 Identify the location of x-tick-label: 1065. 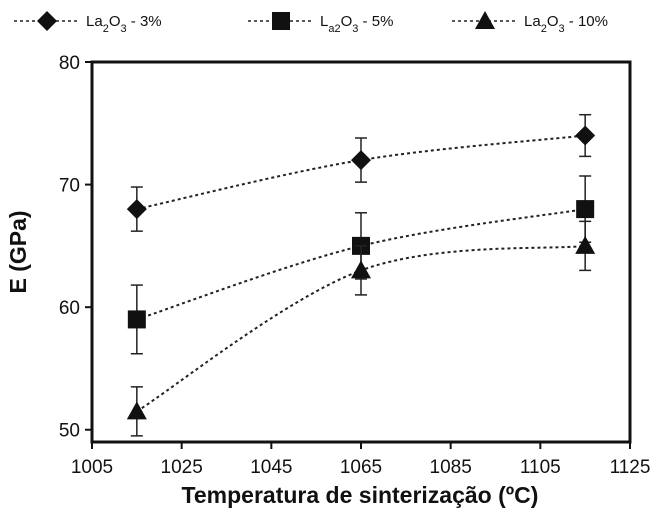
(361, 467).